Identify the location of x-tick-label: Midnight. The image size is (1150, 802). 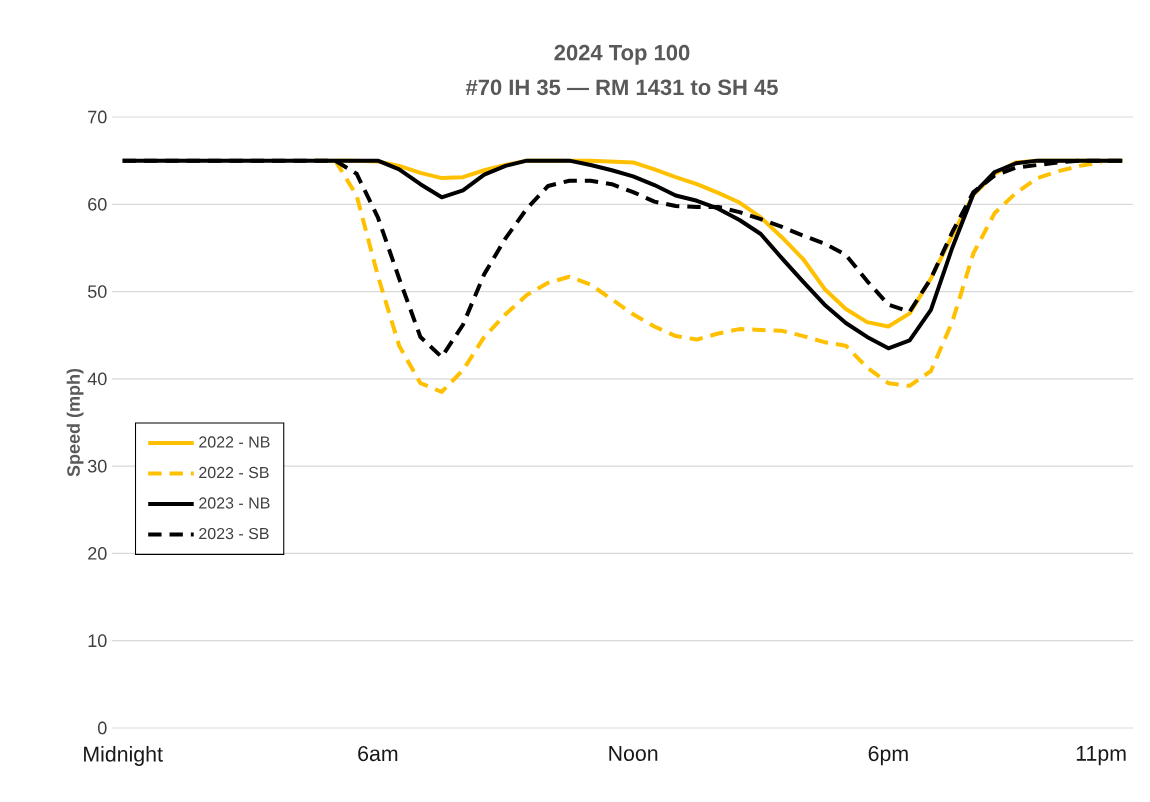
(123, 756).